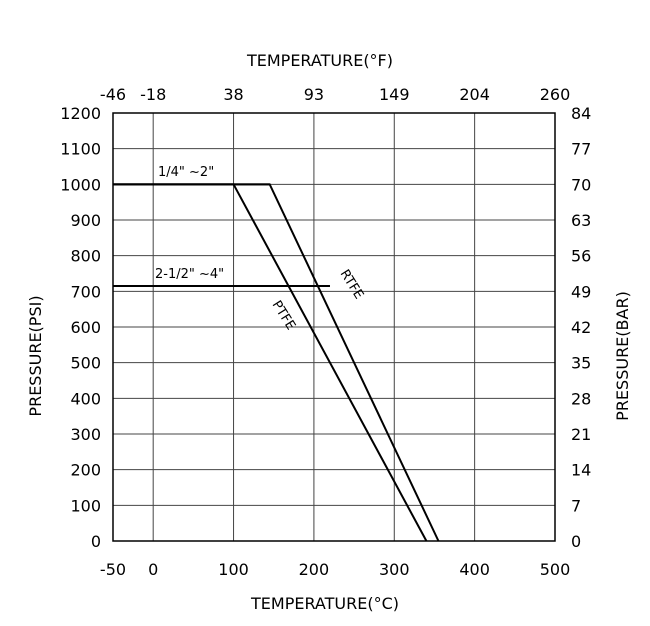 This screenshot has width=650, height=626. Describe the element at coordinates (394, 569) in the screenshot. I see `x-tick-label-bottom: 300` at that location.